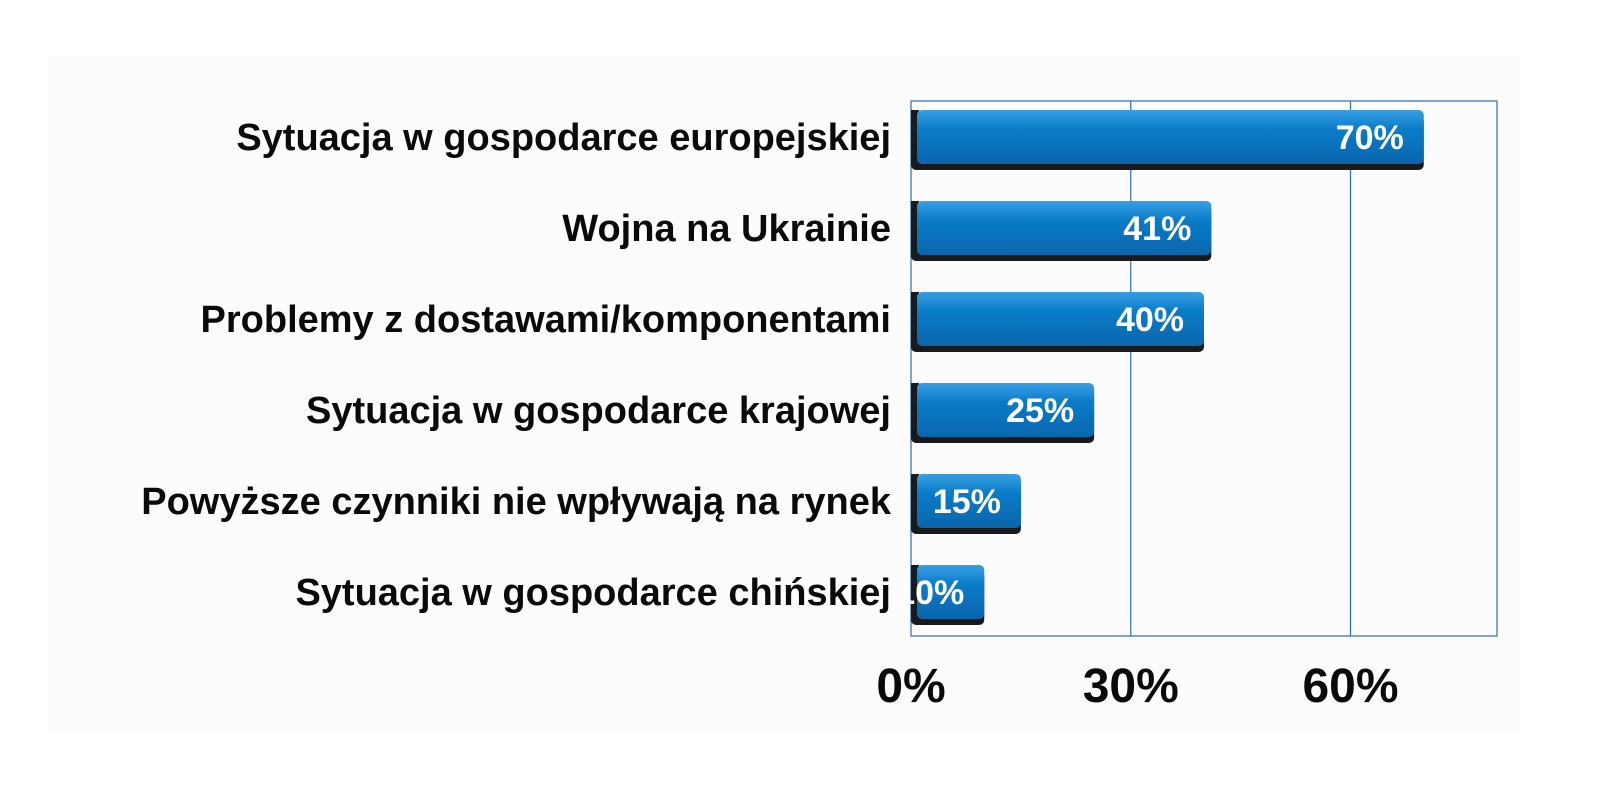 This screenshot has height=800, width=1600. What do you see at coordinates (593, 593) in the screenshot?
I see `category-label: Sytuacja w gospodarce chińskiej` at bounding box center [593, 593].